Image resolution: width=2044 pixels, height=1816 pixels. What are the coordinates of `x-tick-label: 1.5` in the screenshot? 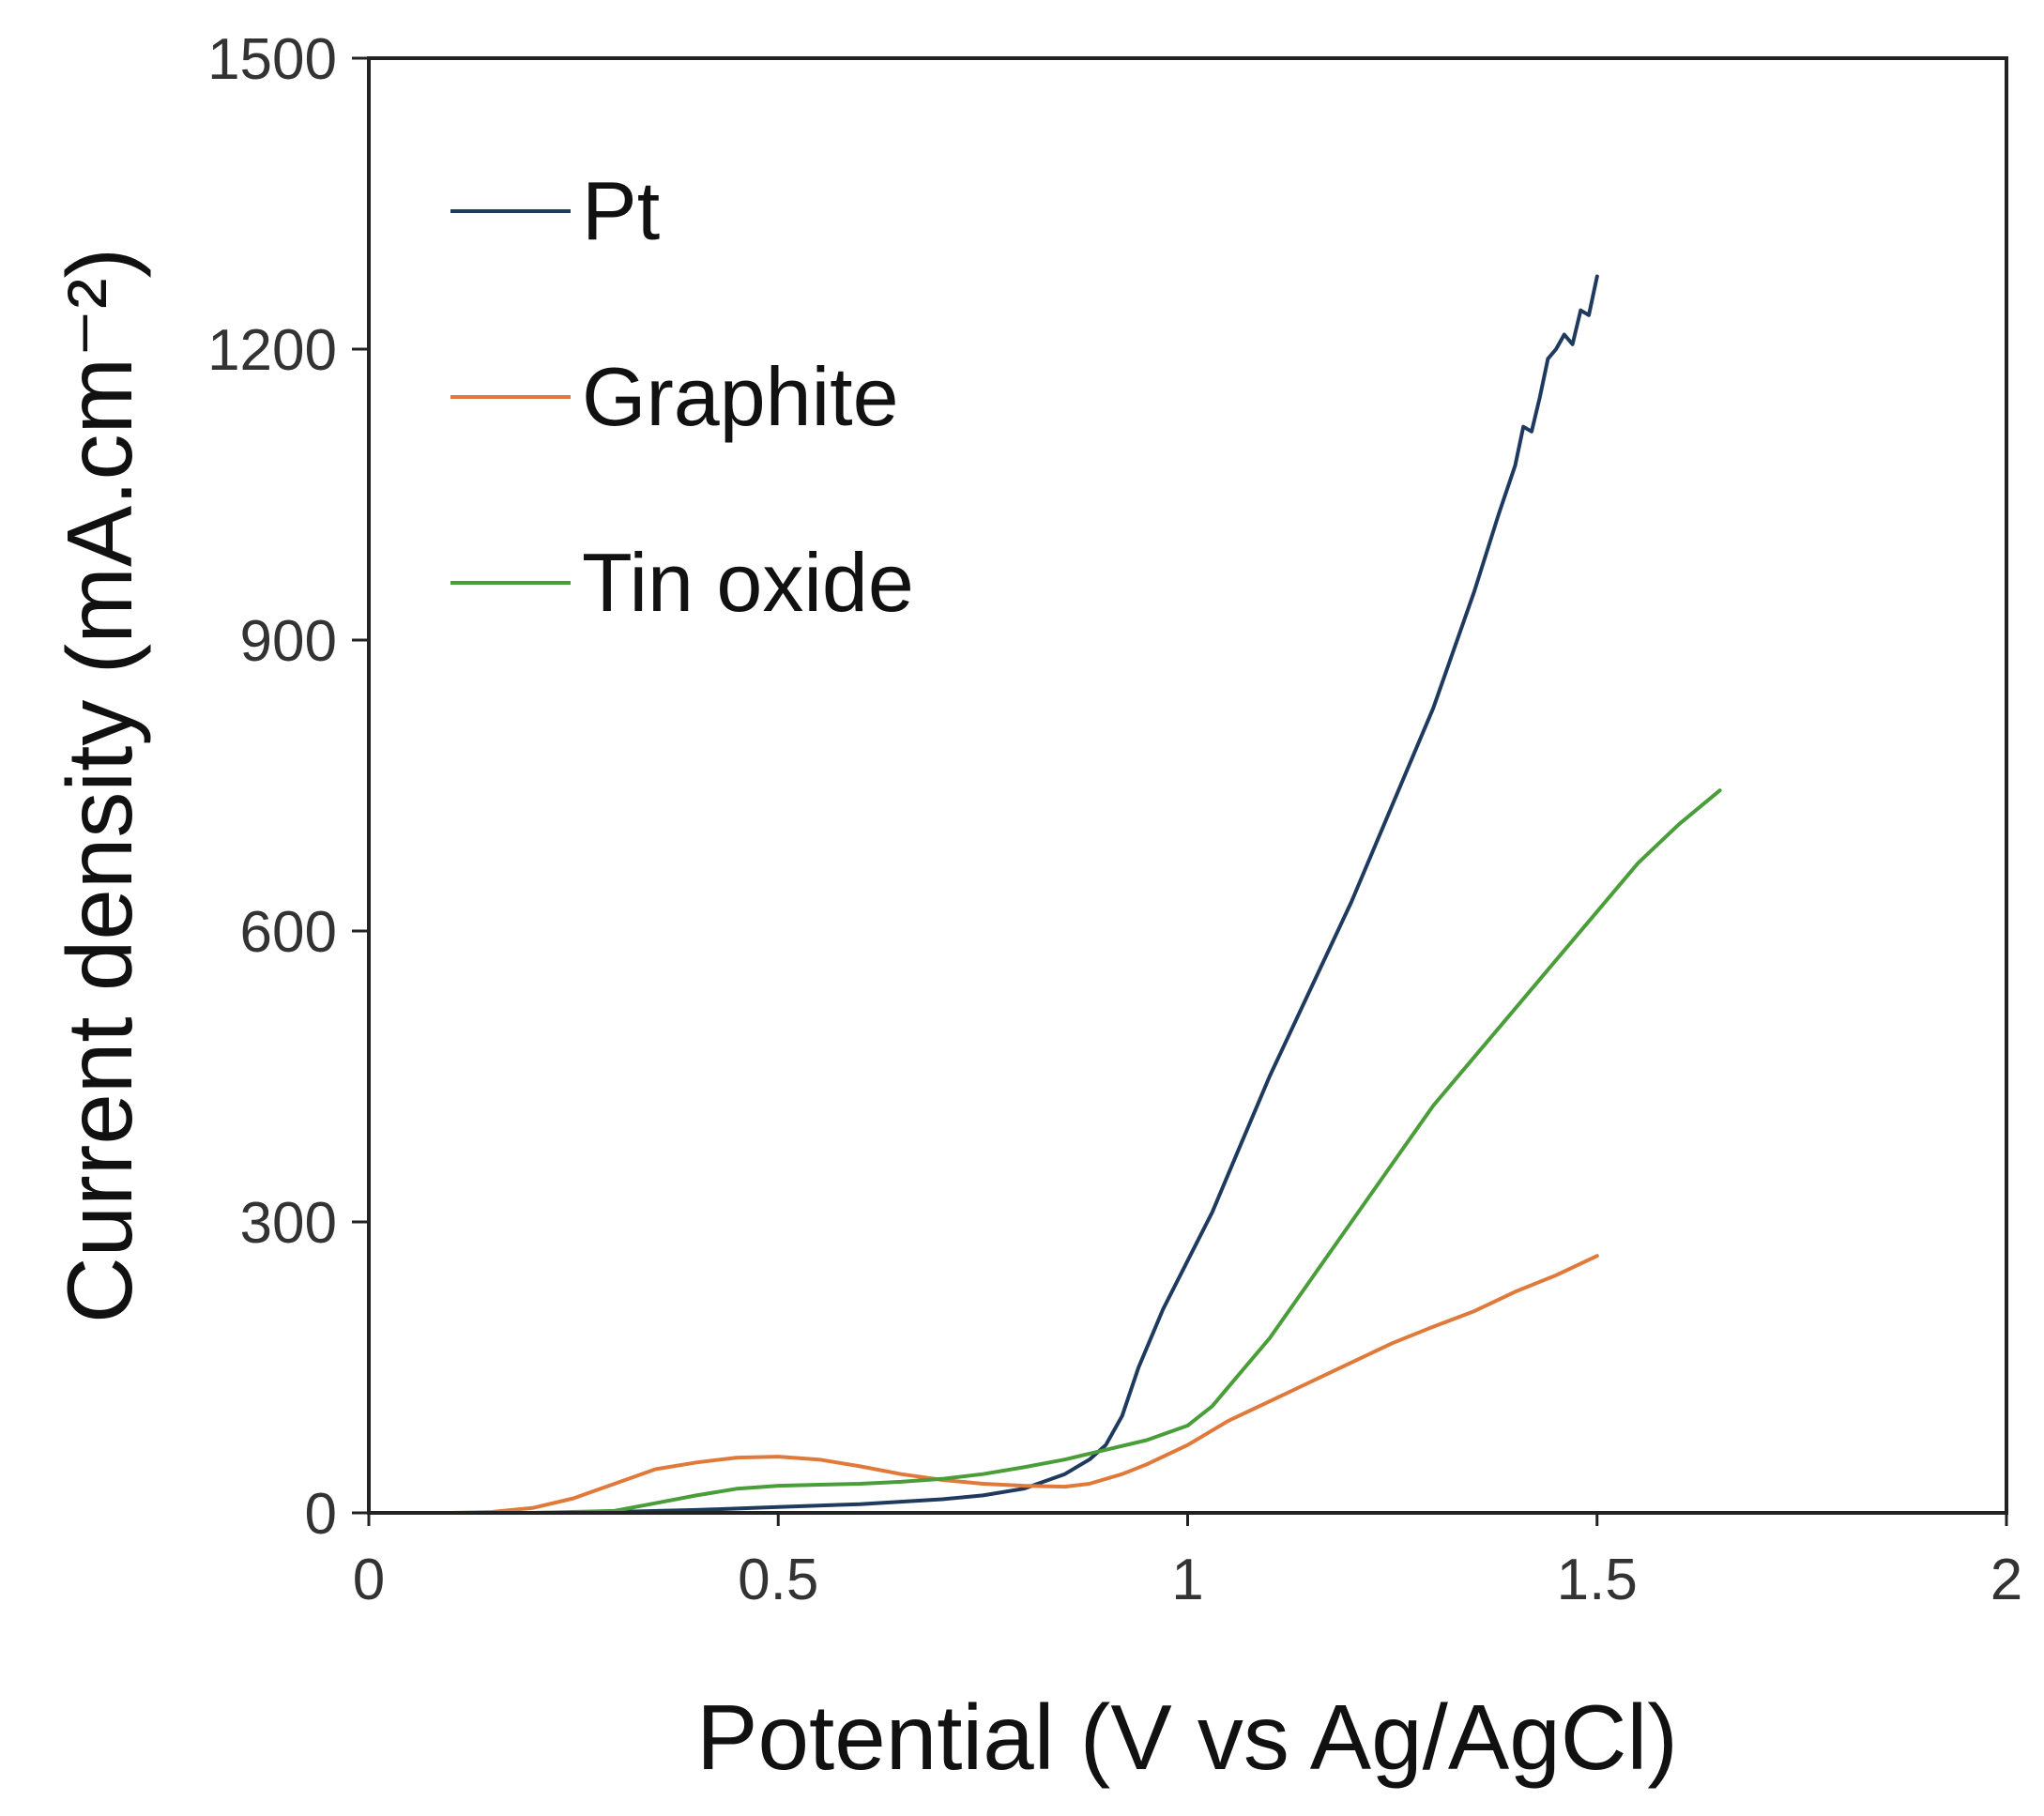 It's located at (1597, 1580).